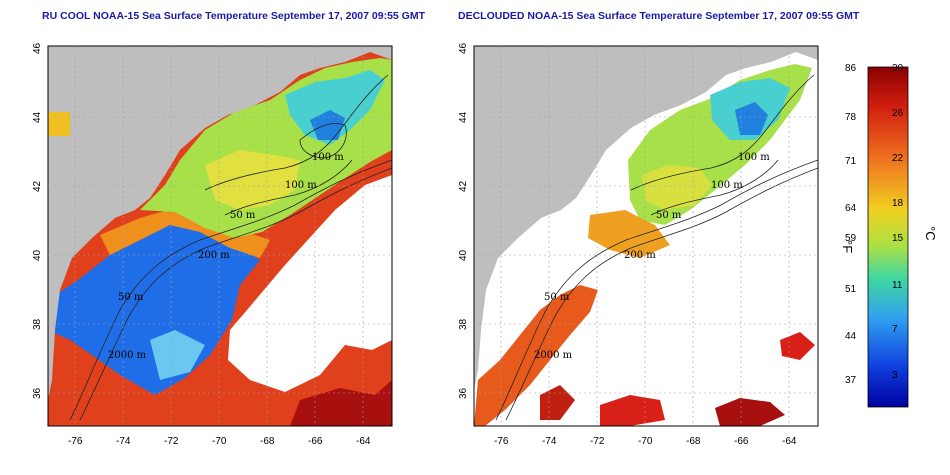 The image size is (950, 475). What do you see at coordinates (851, 161) in the screenshot?
I see `fahrenheit-tick: 71` at bounding box center [851, 161].